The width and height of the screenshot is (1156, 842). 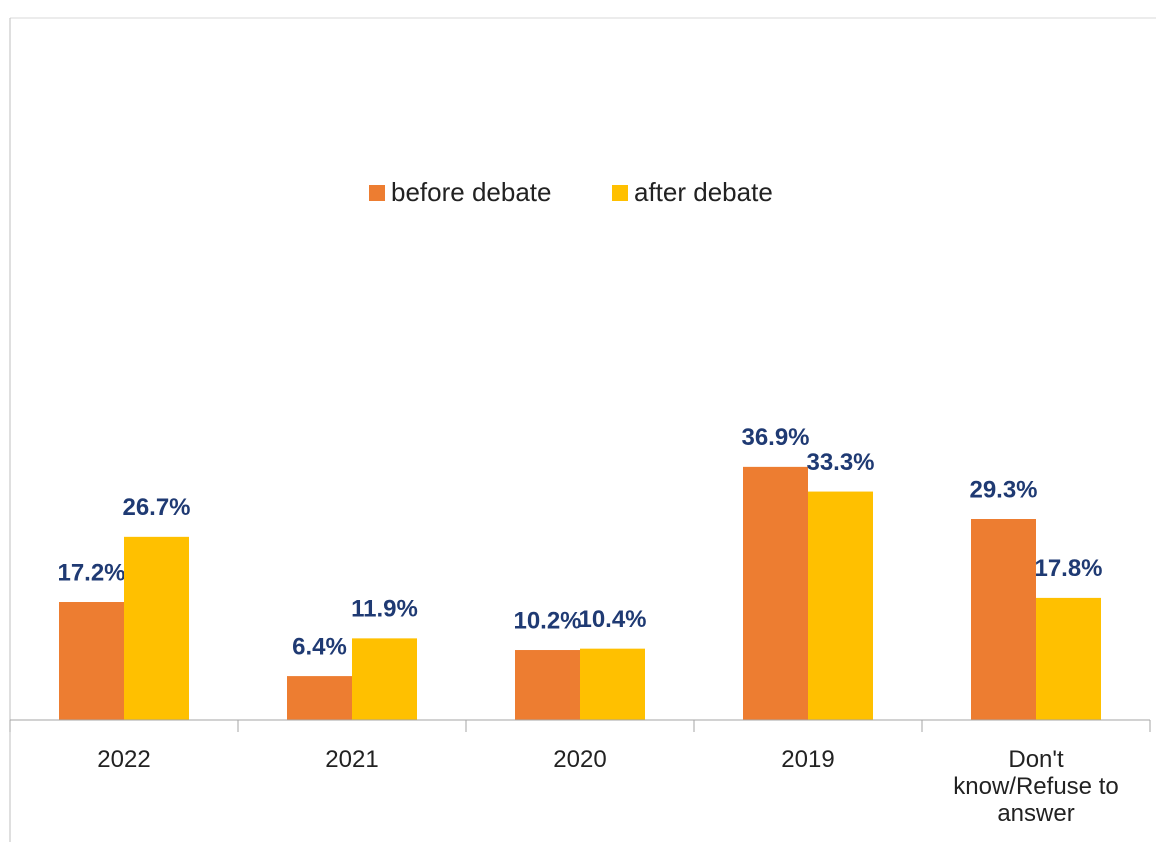 I want to click on x-tick-label: 2021, so click(x=352, y=759).